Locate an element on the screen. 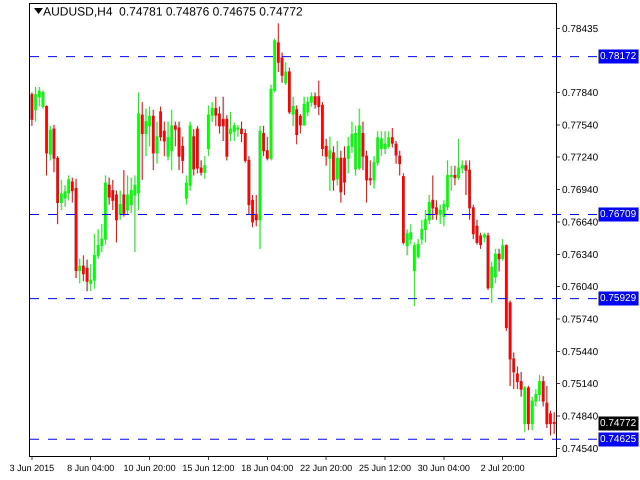 This screenshot has width=640, height=480. y-tick-label: 0.77840 is located at coordinates (580, 93).